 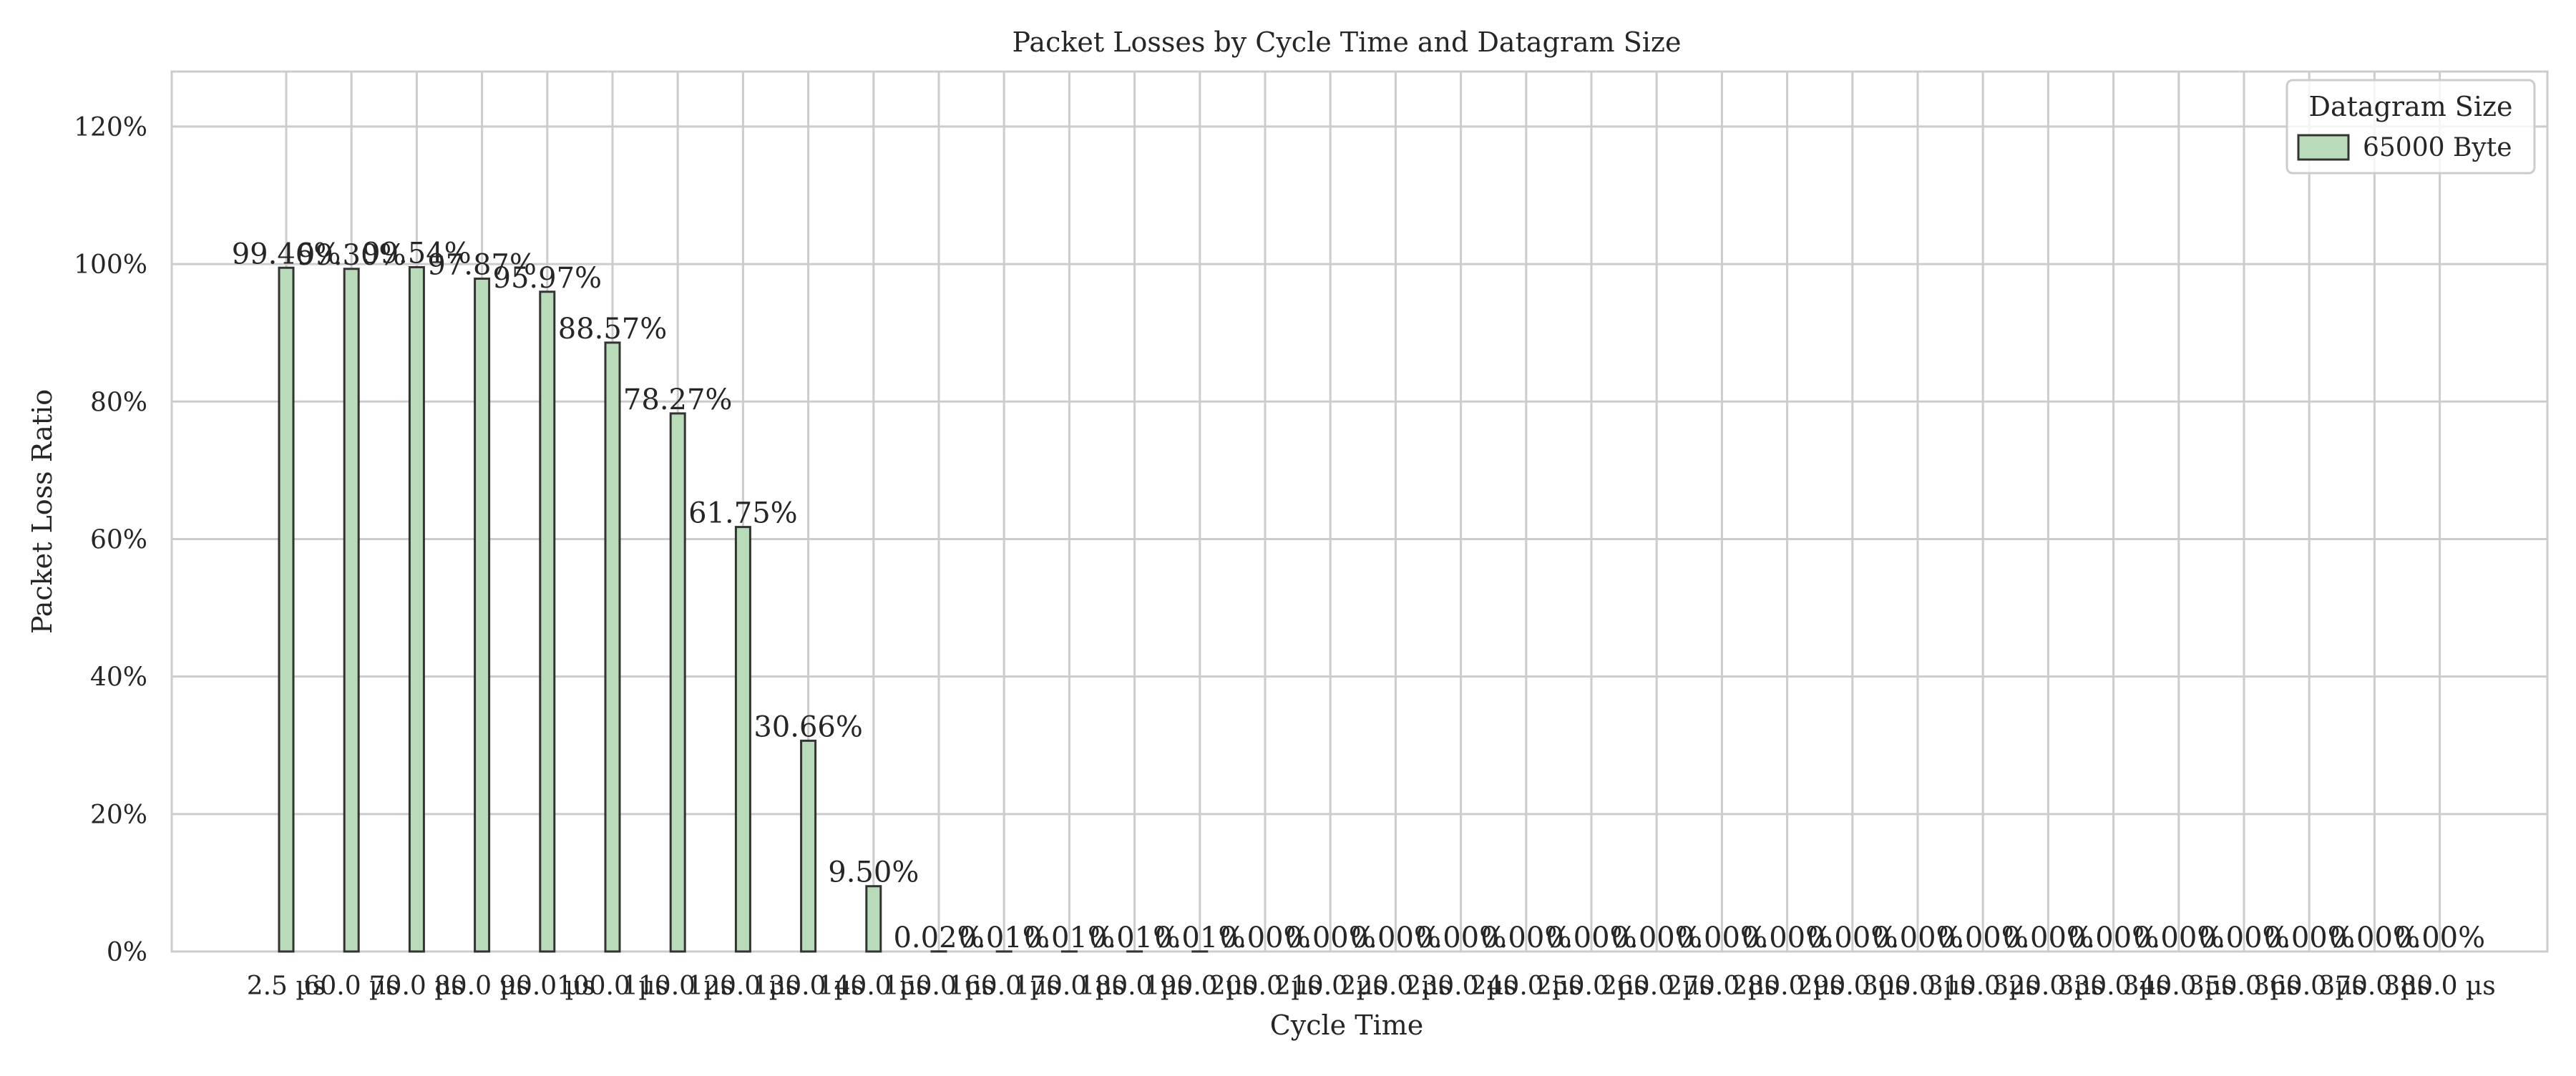 What do you see at coordinates (613, 329) in the screenshot?
I see `bar-value-label: 88.57%` at bounding box center [613, 329].